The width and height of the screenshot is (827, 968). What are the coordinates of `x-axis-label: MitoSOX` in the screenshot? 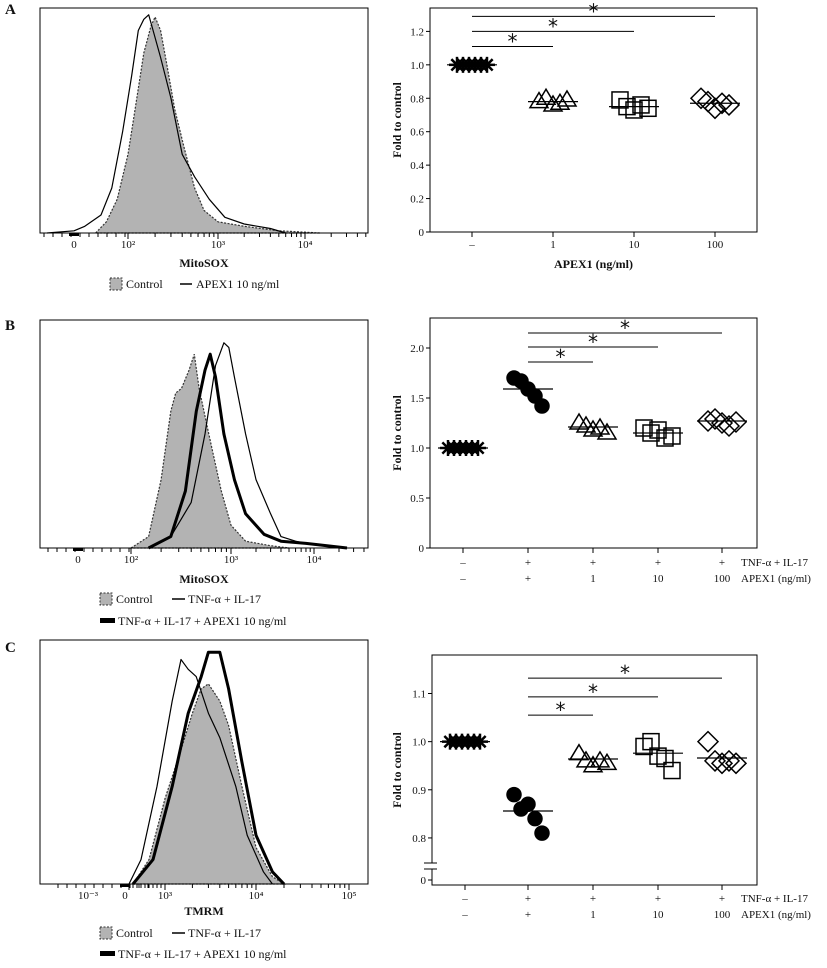 It's located at (204, 579).